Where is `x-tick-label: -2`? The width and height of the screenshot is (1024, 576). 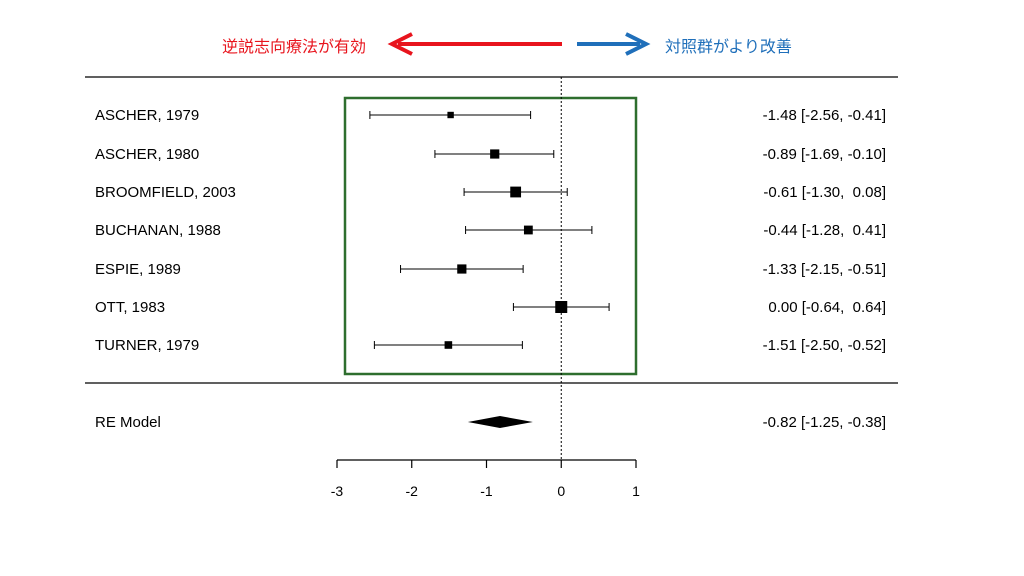 x-tick-label: -2 is located at coordinates (412, 491).